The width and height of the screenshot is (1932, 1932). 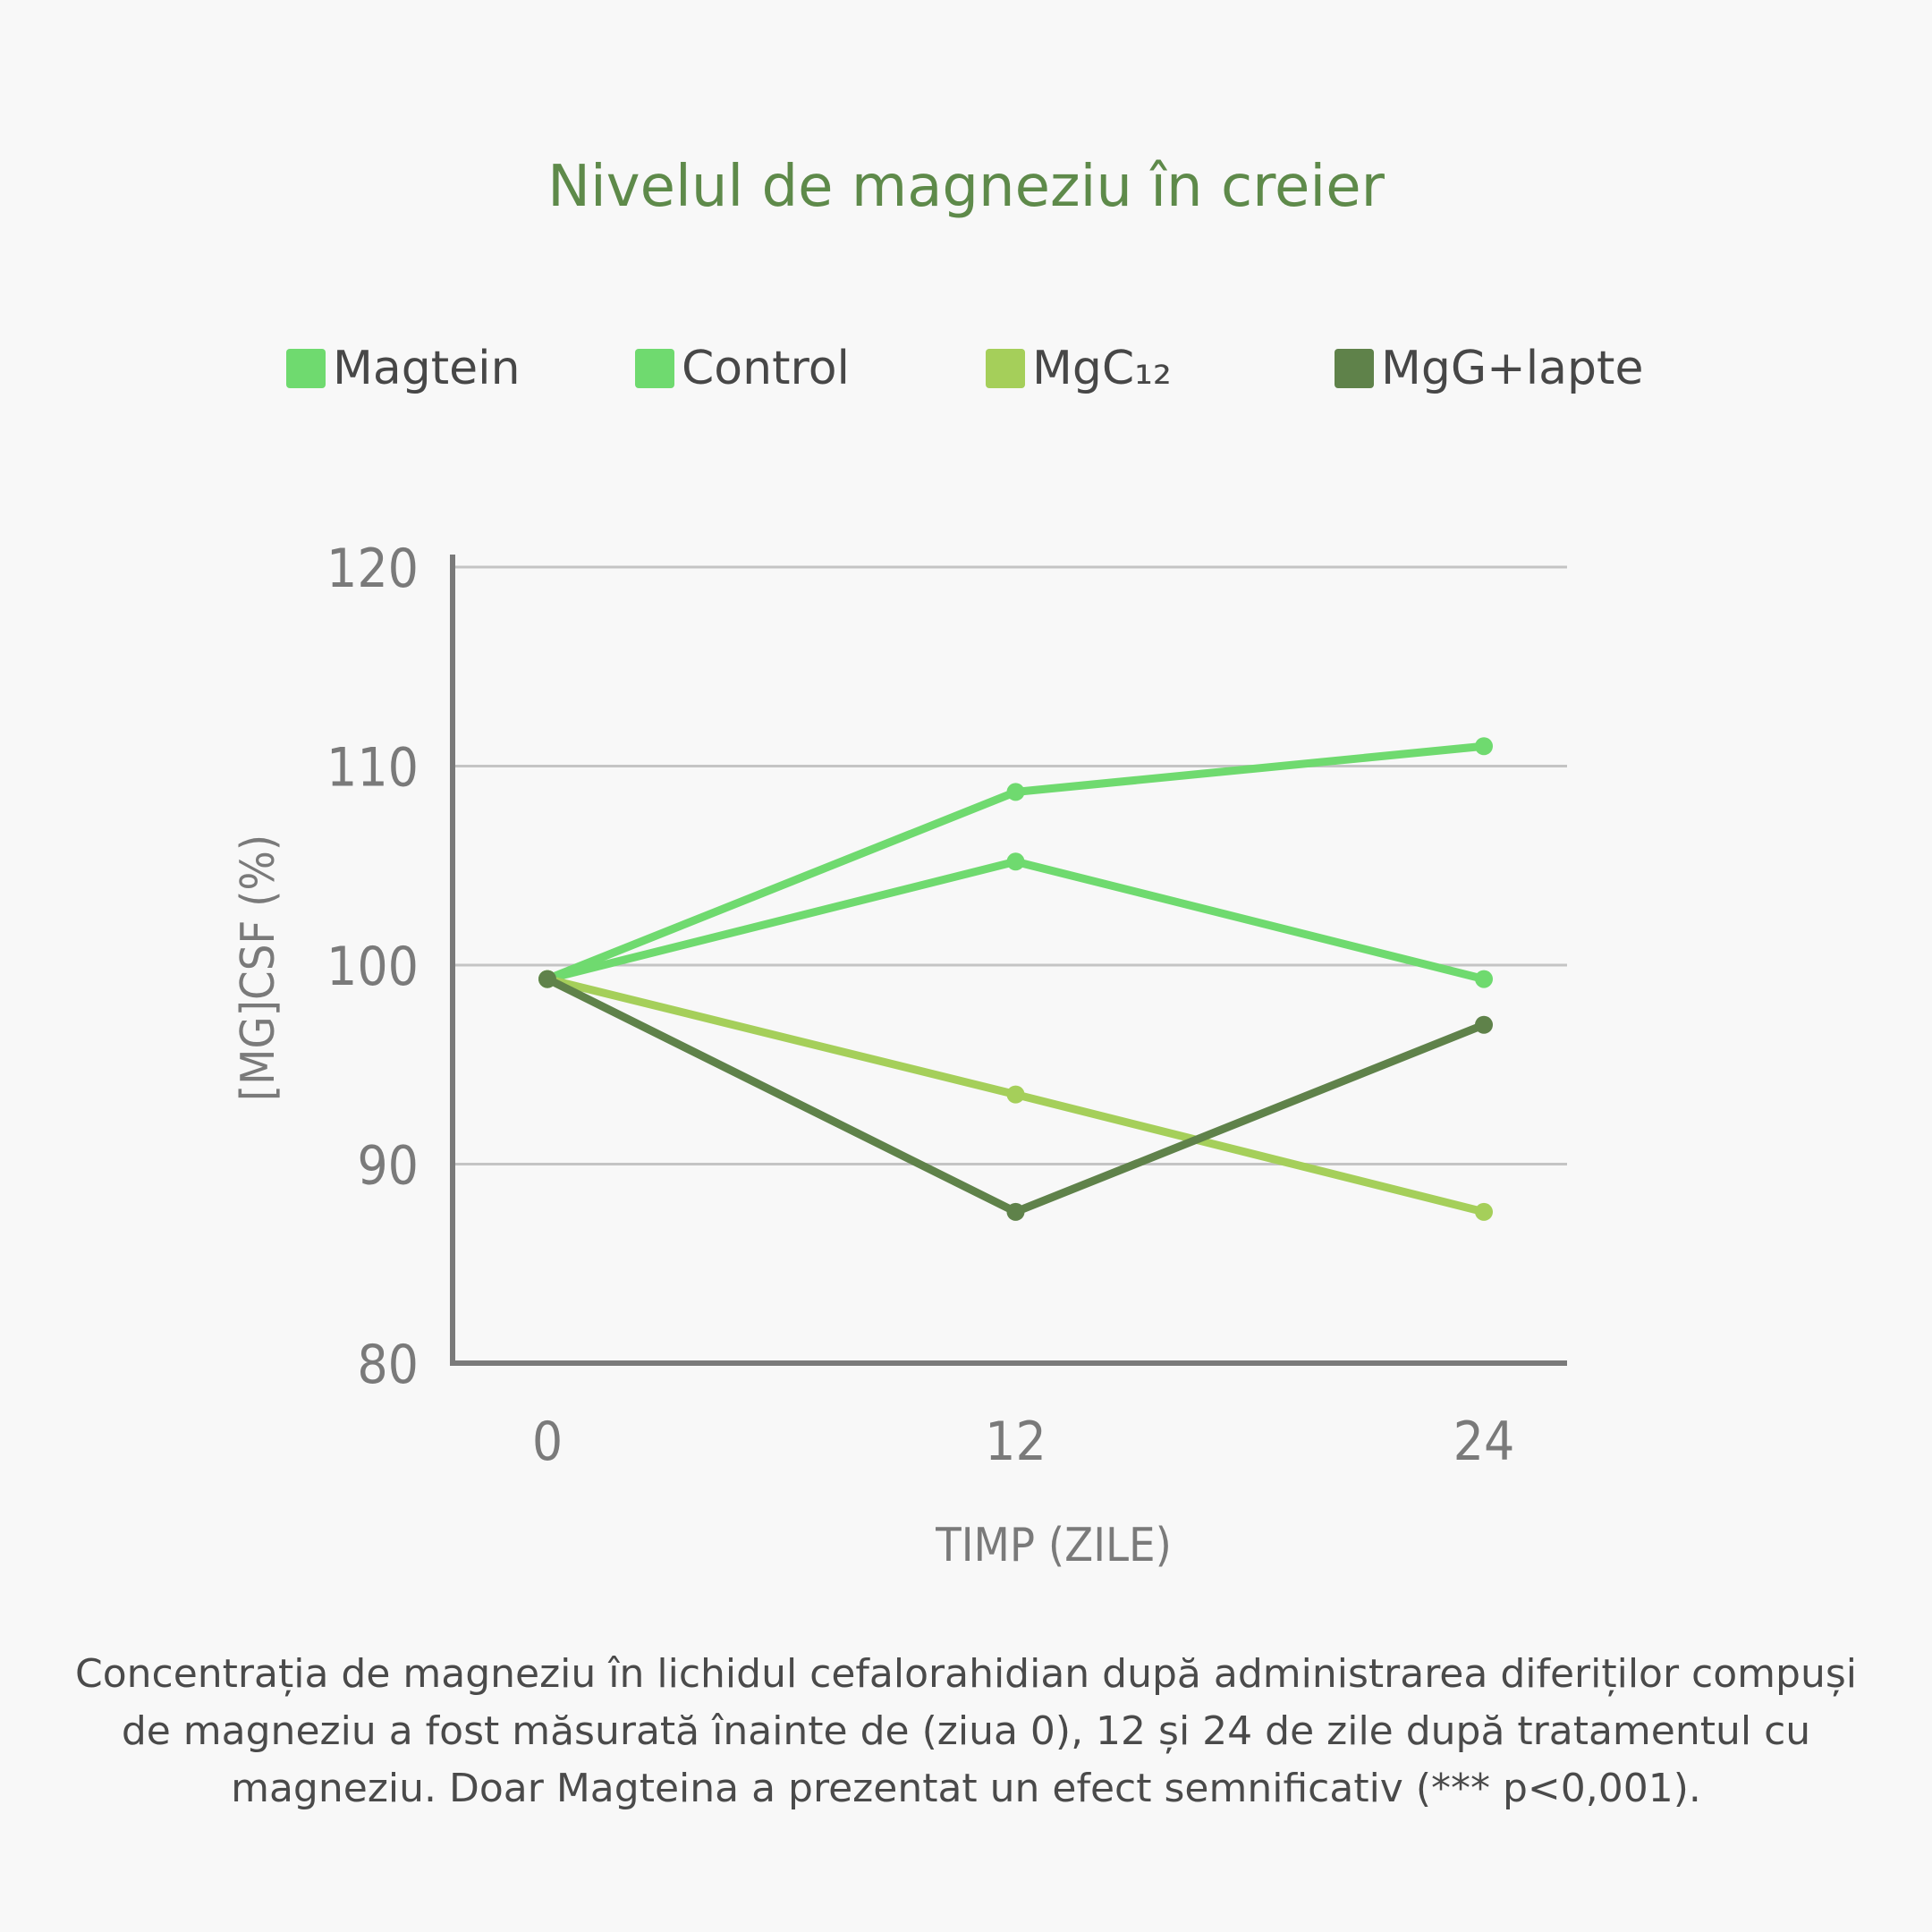 What do you see at coordinates (766, 368) in the screenshot?
I see `legend-label-control: Control` at bounding box center [766, 368].